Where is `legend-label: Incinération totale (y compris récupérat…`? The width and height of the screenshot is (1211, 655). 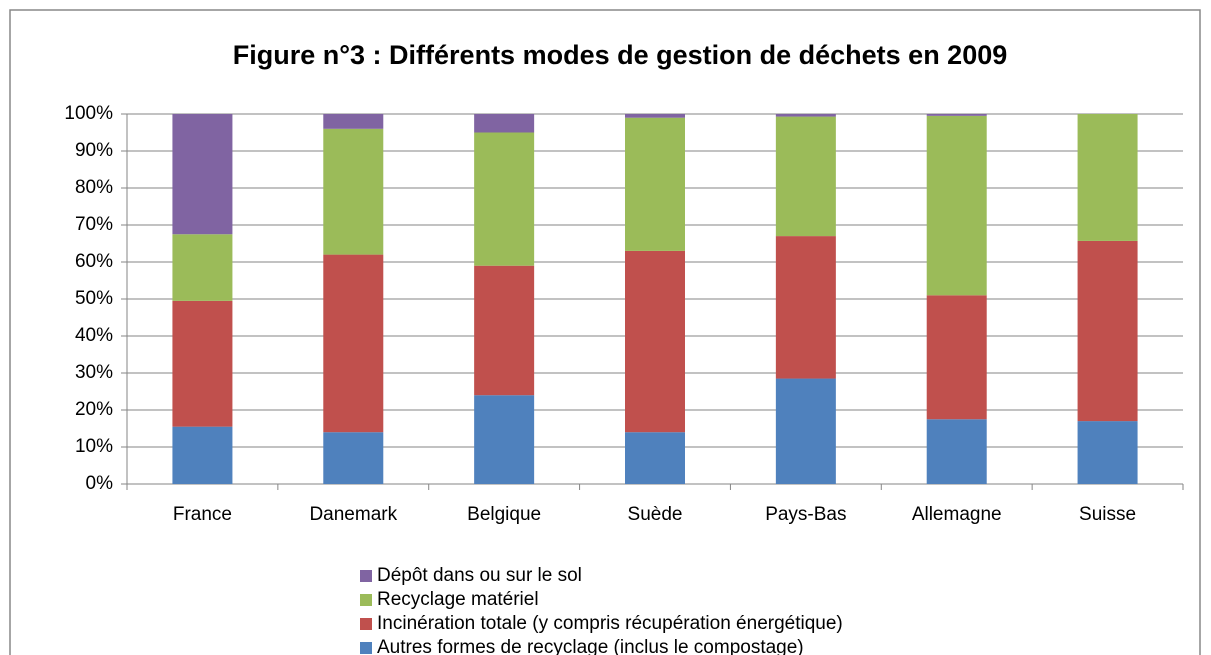 legend-label: Incinération totale (y compris récupérat… is located at coordinates (610, 623).